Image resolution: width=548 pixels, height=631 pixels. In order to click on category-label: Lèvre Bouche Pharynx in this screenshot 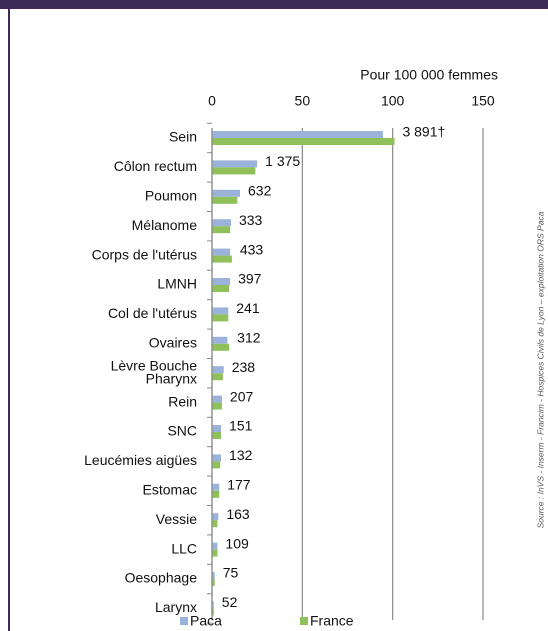, I will do `click(154, 371)`.